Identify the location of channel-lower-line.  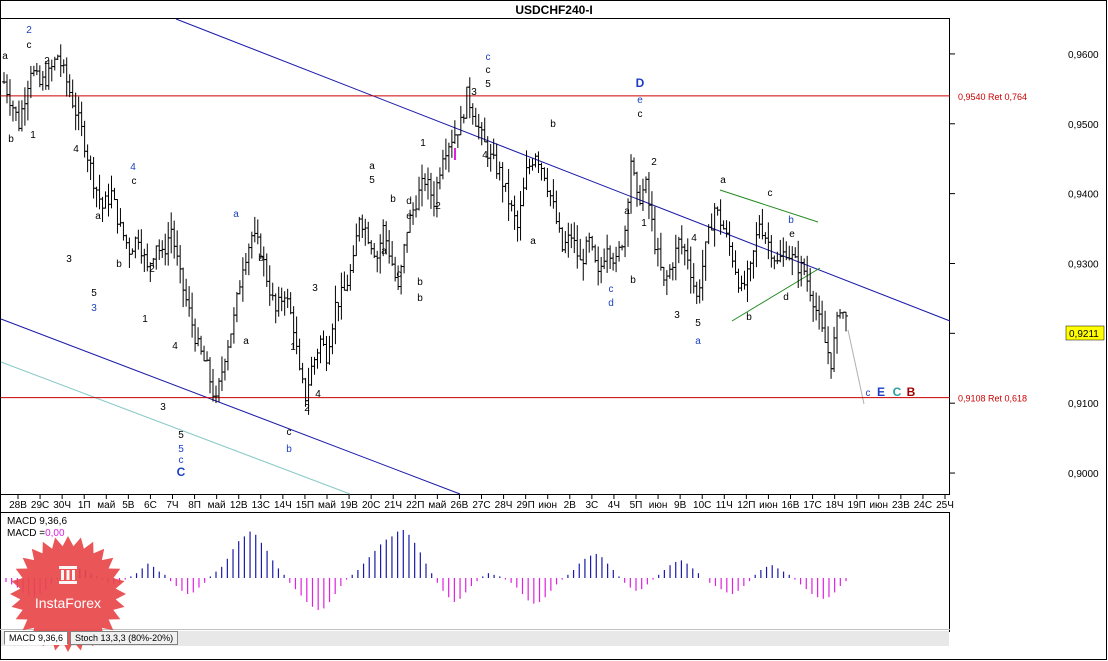
(230, 406).